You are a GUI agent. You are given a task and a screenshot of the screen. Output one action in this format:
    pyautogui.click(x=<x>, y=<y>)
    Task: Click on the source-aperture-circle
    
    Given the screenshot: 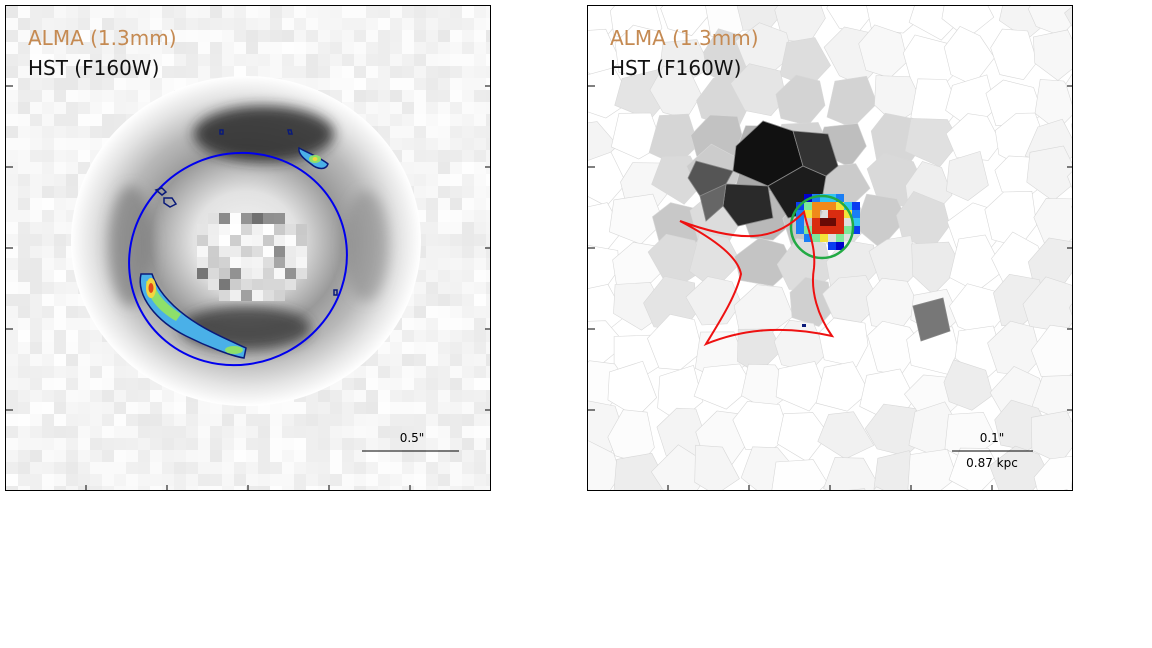 What is the action you would take?
    pyautogui.click(x=822, y=227)
    